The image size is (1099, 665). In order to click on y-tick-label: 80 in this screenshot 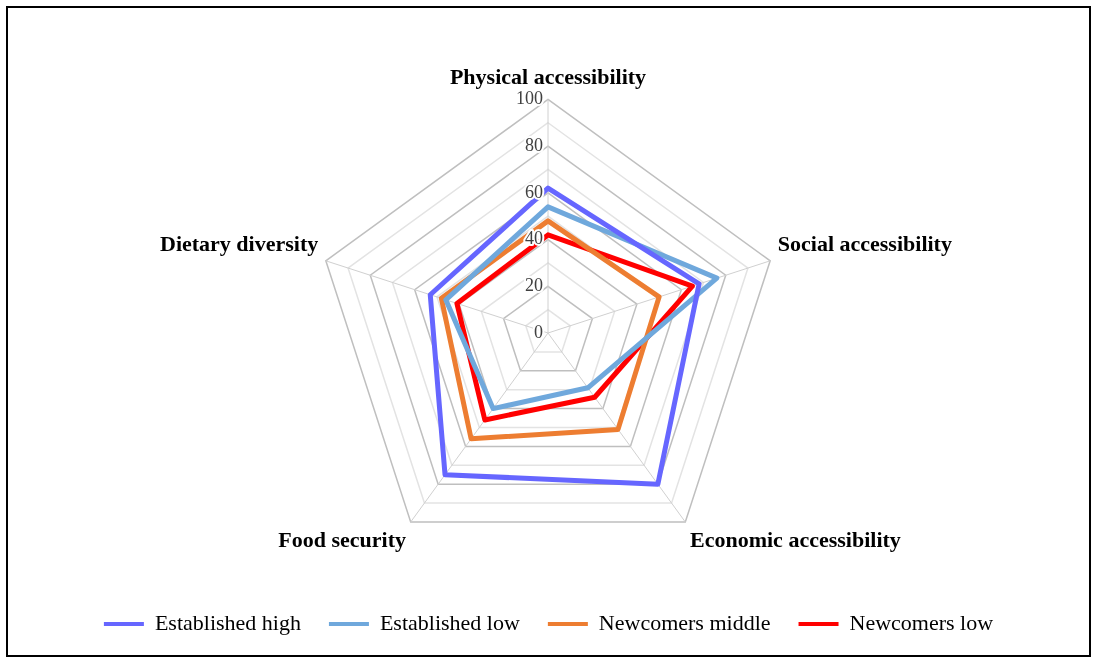, I will do `click(534, 144)`.